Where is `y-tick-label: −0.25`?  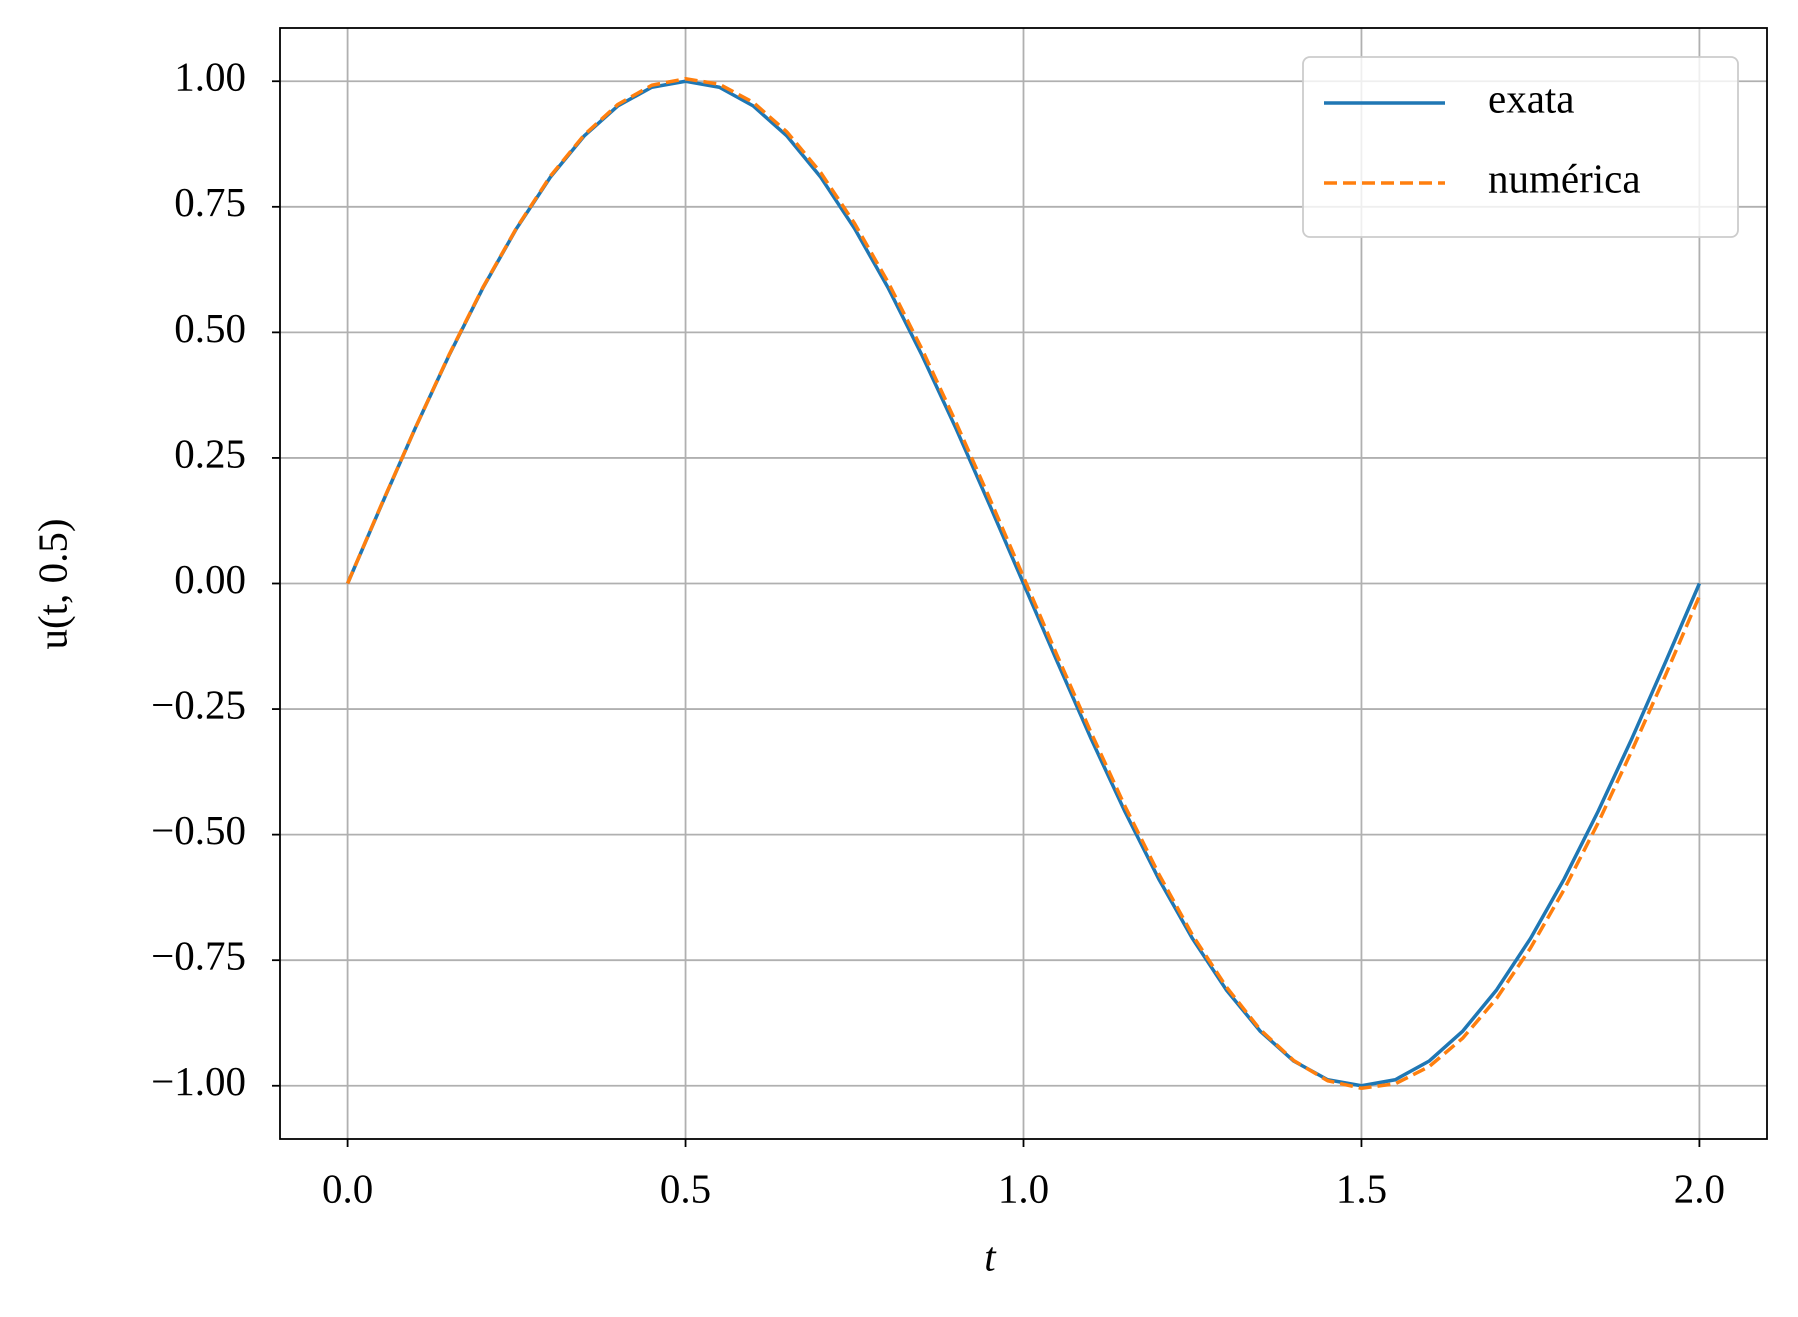 y-tick-label: −0.25 is located at coordinates (198, 704).